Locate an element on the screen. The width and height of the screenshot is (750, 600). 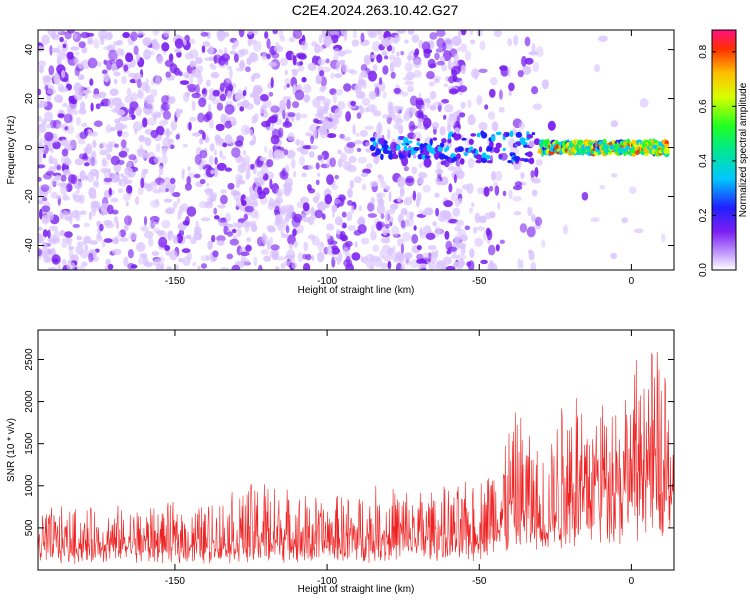
spectrogram-x-label: Height of straight line (km) is located at coordinates (356, 290).